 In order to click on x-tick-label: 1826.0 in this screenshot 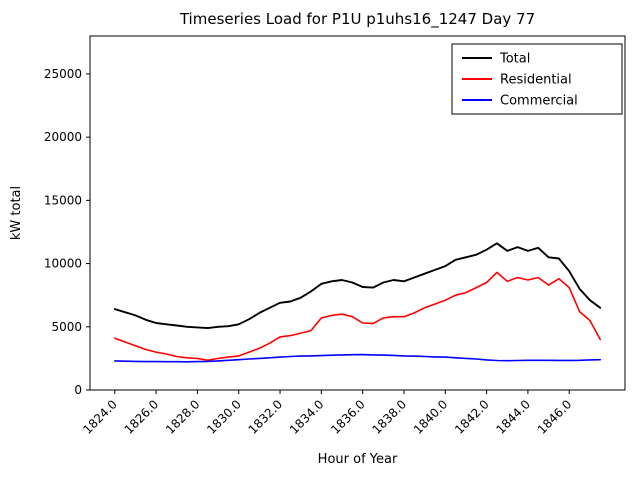, I will do `click(142, 417)`.